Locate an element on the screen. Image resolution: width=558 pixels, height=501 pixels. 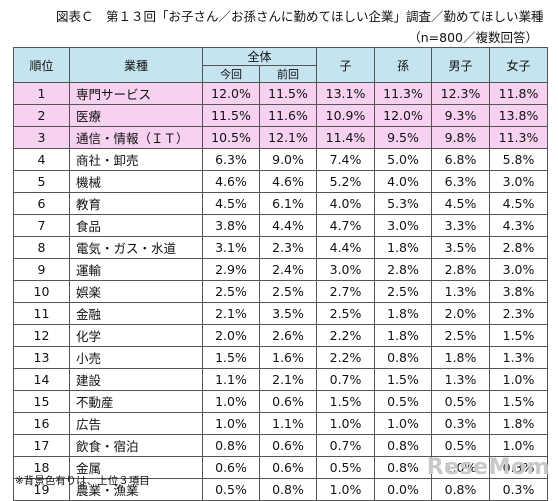
table-row: 11 金融 2.1% 3.5% 2.5% 1.8% 2.0% 2.3% is located at coordinates (281, 313).